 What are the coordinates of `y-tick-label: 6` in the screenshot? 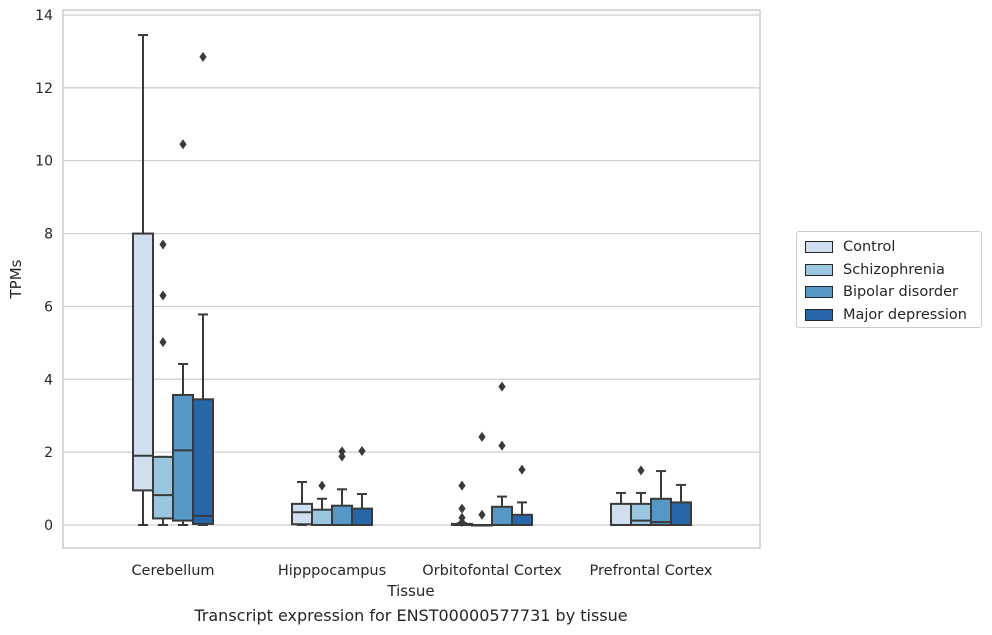 It's located at (48, 307).